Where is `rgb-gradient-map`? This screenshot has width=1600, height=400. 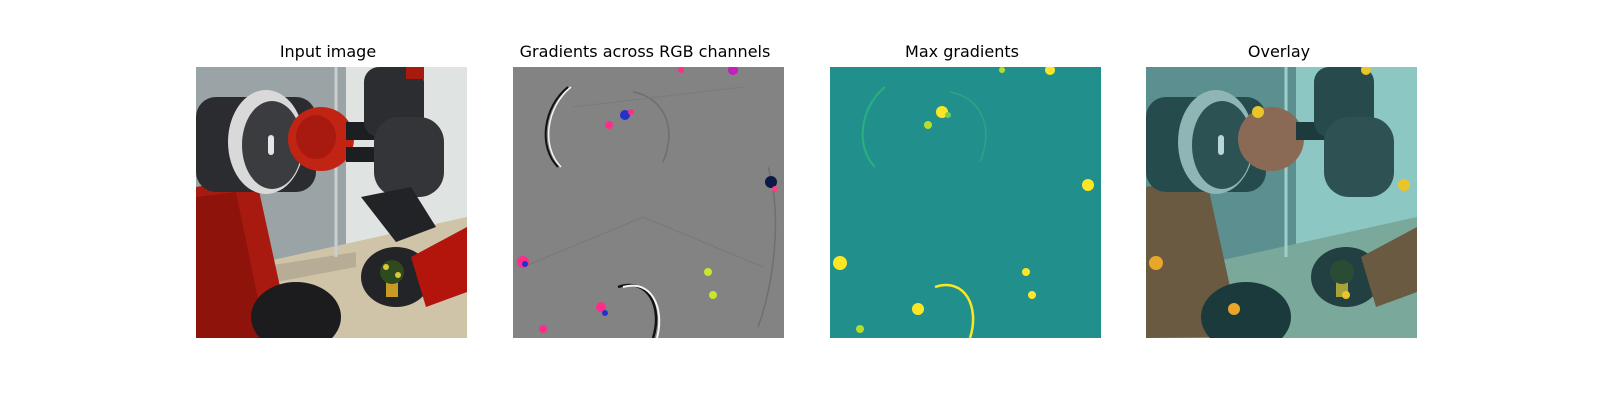
rgb-gradient-map is located at coordinates (648, 202).